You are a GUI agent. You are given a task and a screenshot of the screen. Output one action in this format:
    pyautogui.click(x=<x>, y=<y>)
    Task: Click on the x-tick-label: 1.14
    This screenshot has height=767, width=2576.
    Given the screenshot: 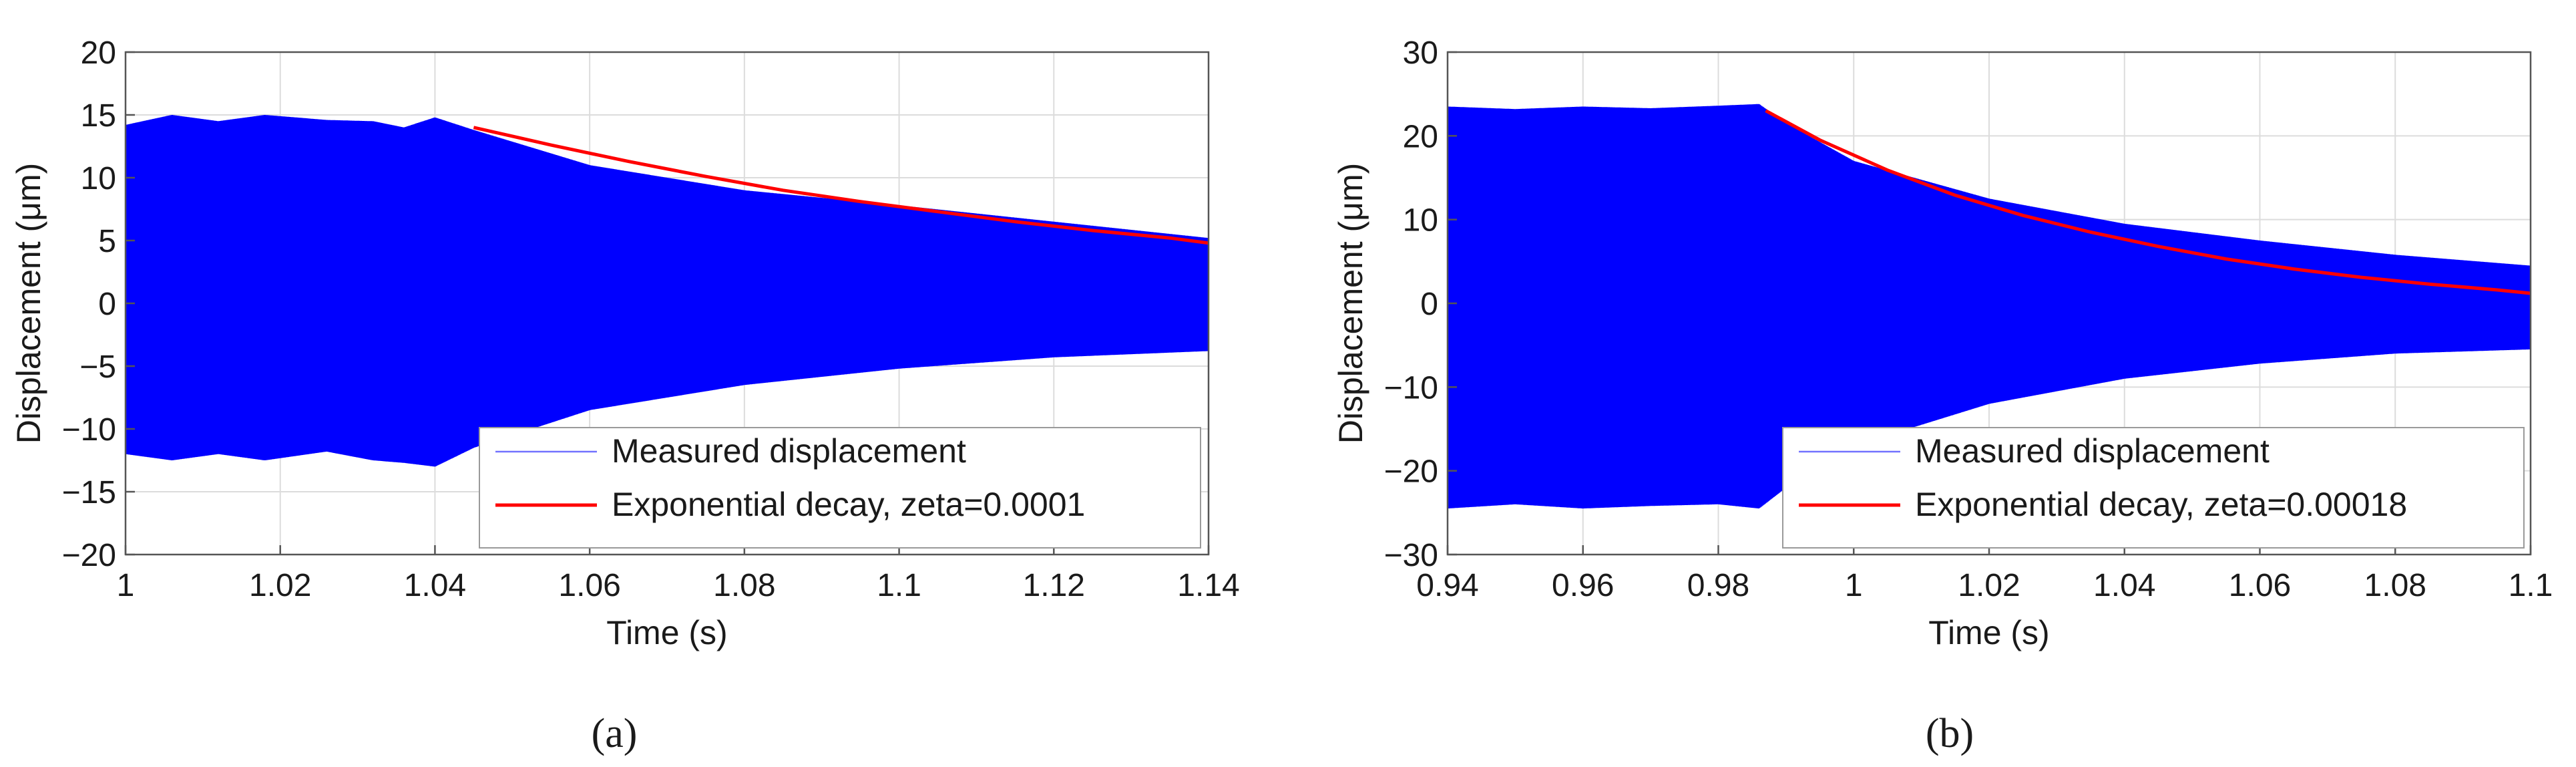 What is the action you would take?
    pyautogui.click(x=1208, y=585)
    